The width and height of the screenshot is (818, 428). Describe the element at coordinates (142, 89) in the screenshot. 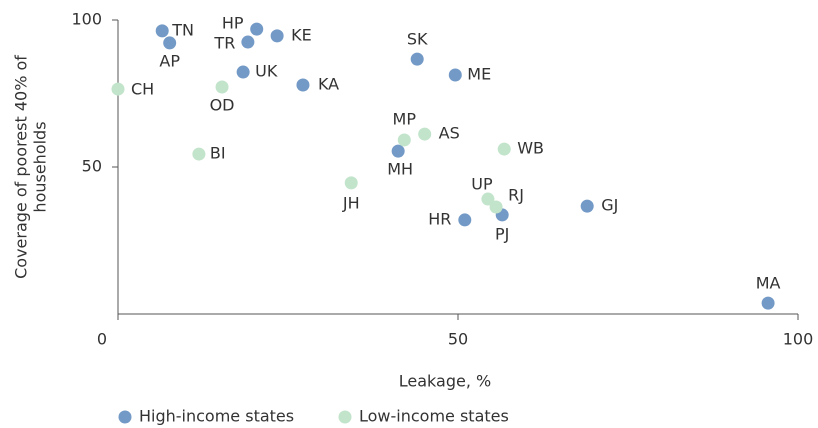

I see `point-label: CH` at that location.